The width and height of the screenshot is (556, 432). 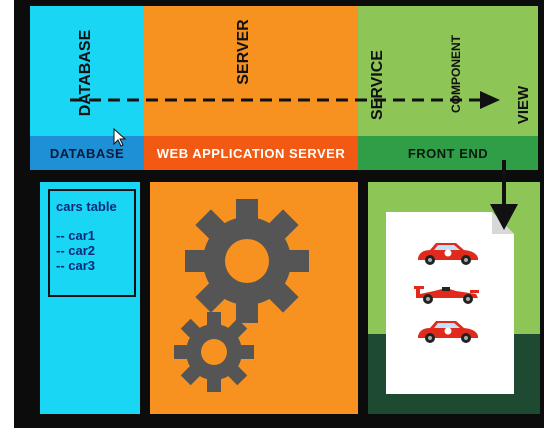 What do you see at coordinates (448, 71) in the screenshot?
I see `front-end-header-panel` at bounding box center [448, 71].